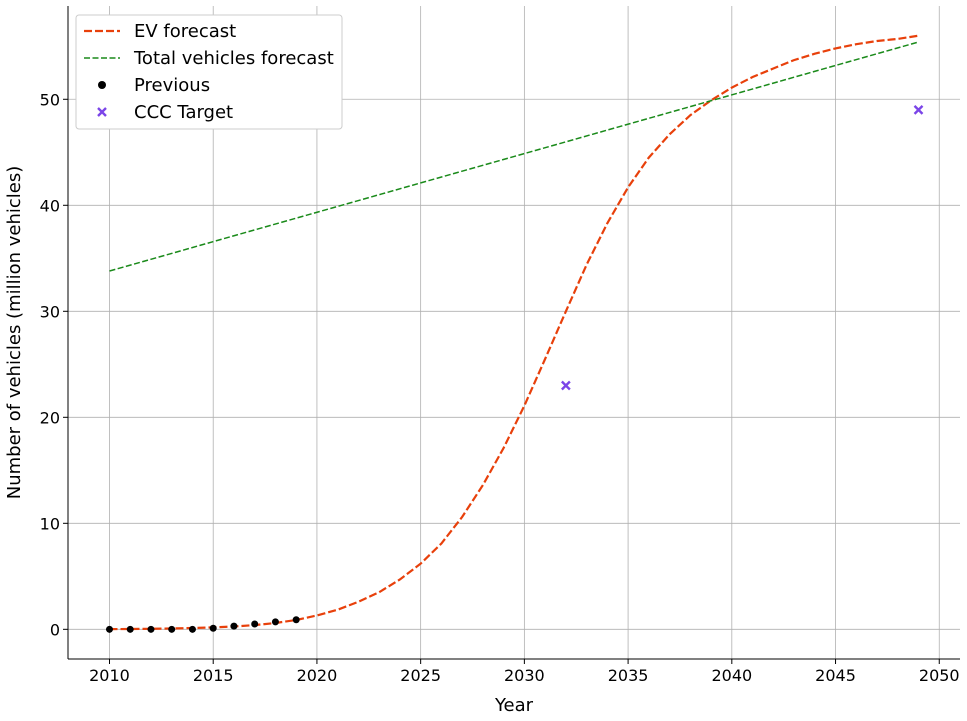  What do you see at coordinates (185, 31) in the screenshot?
I see `legend-label-ev-forecast: EV forecast` at bounding box center [185, 31].